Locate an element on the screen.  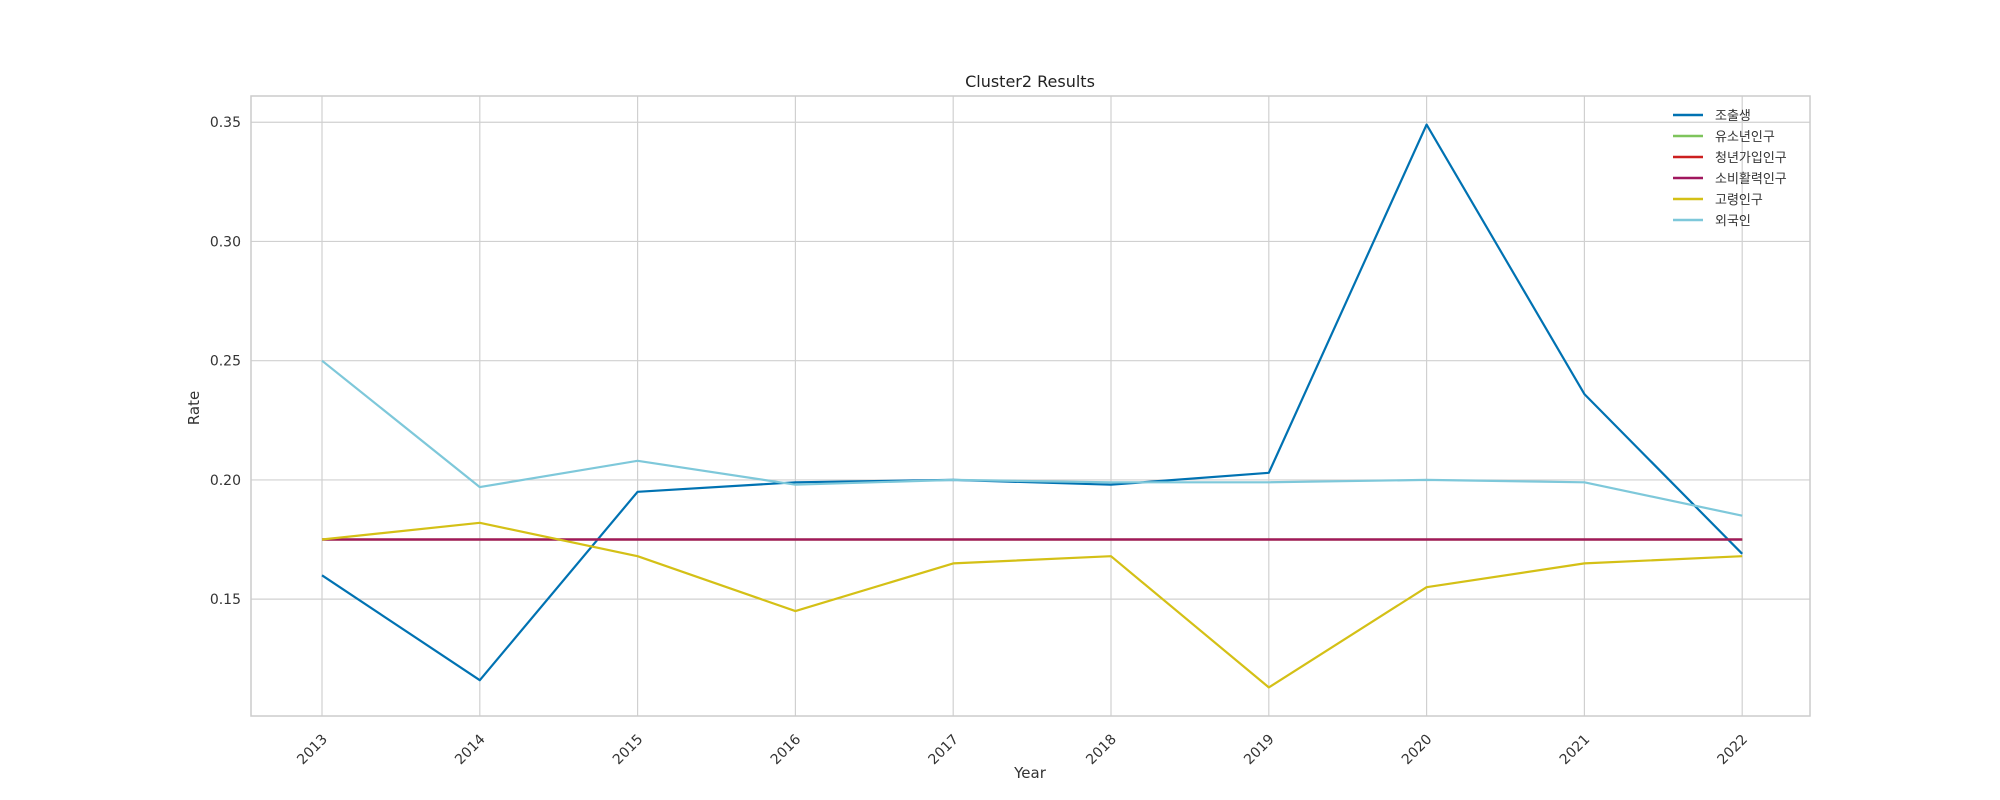
x-tick-label: 2014 is located at coordinates (470, 749).